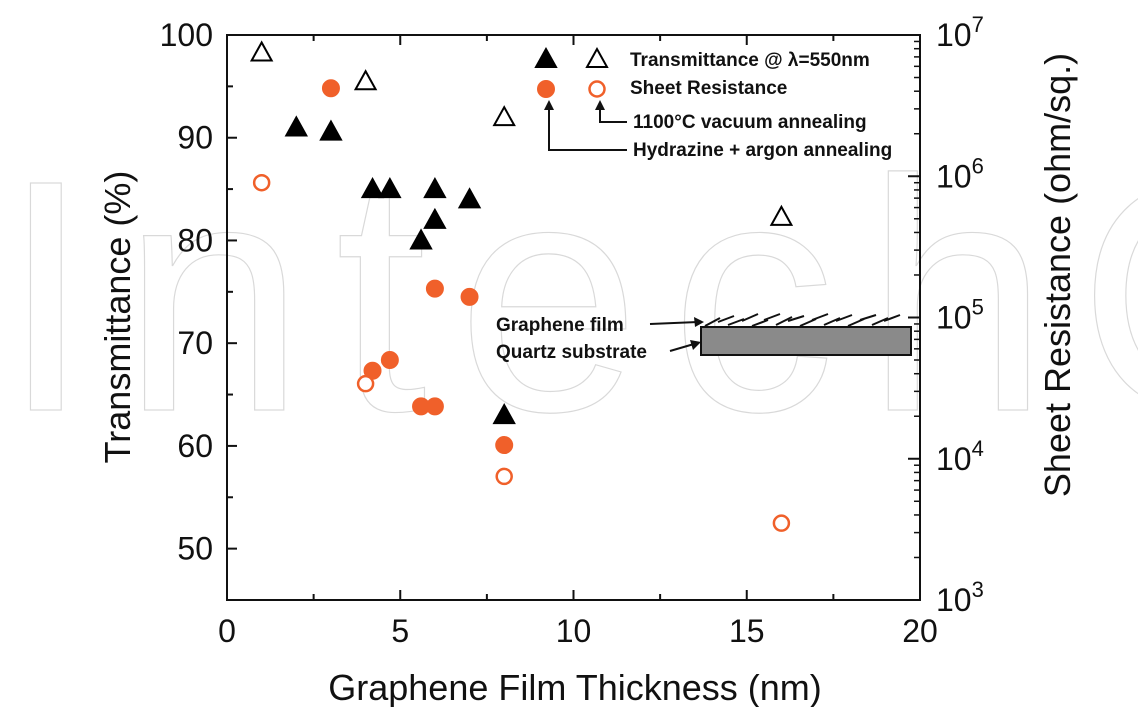 The image size is (1138, 712). Describe the element at coordinates (546, 89) in the screenshot. I see `legend-marker-filled-circle` at that location.